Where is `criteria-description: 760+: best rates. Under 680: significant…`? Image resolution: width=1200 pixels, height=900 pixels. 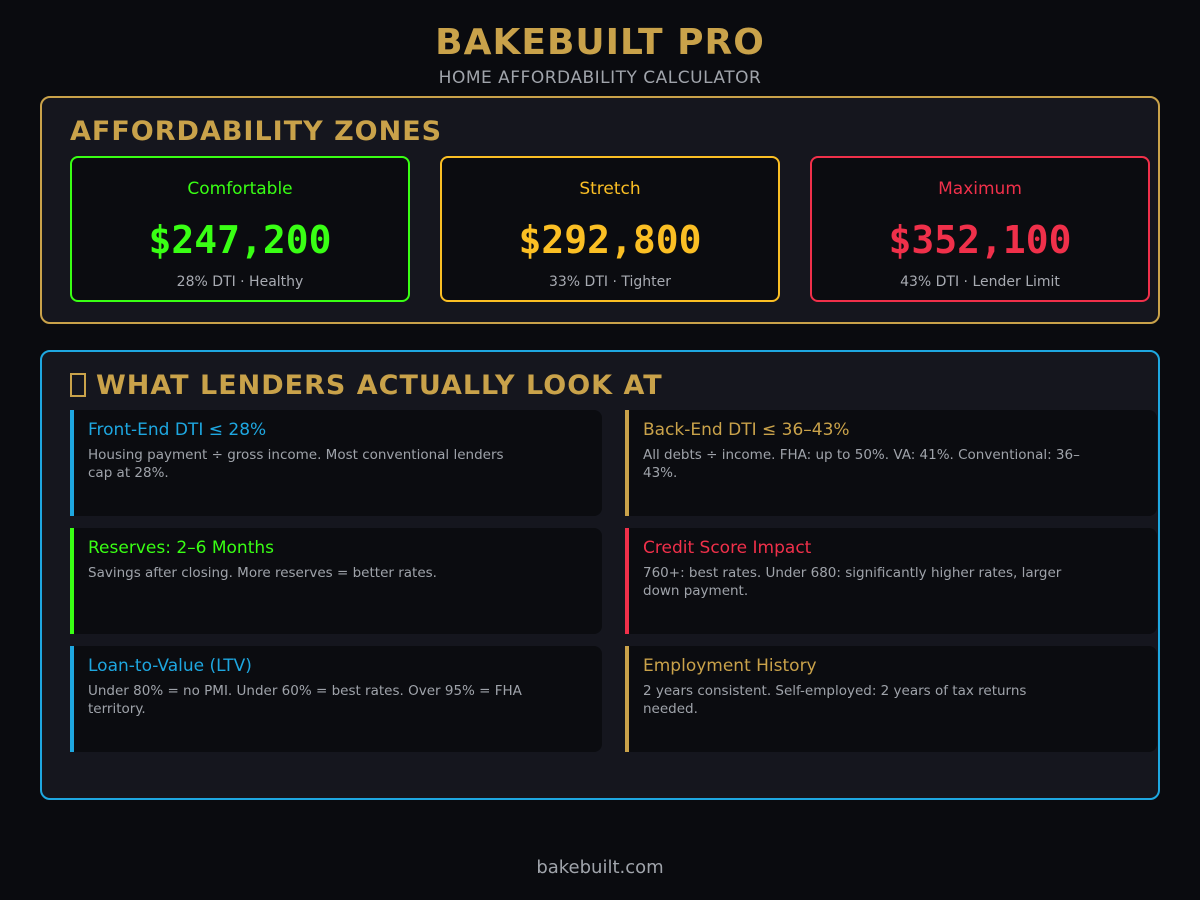
criteria-description: 760+: best rates. Under 680: significant… is located at coordinates (852, 582).